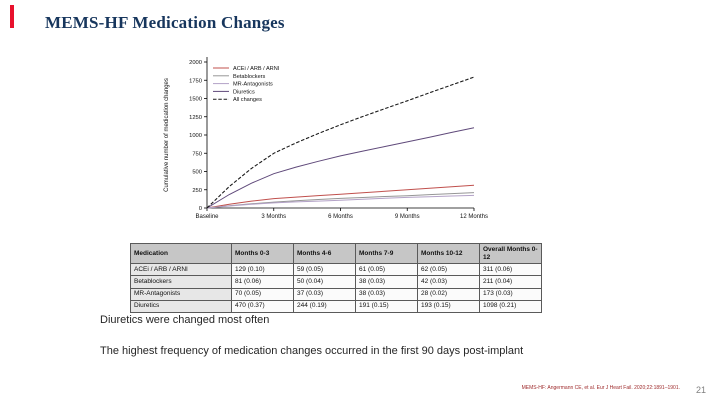 This screenshot has width=720, height=405. What do you see at coordinates (386, 253) in the screenshot?
I see `col-header: Months 7-9` at bounding box center [386, 253].